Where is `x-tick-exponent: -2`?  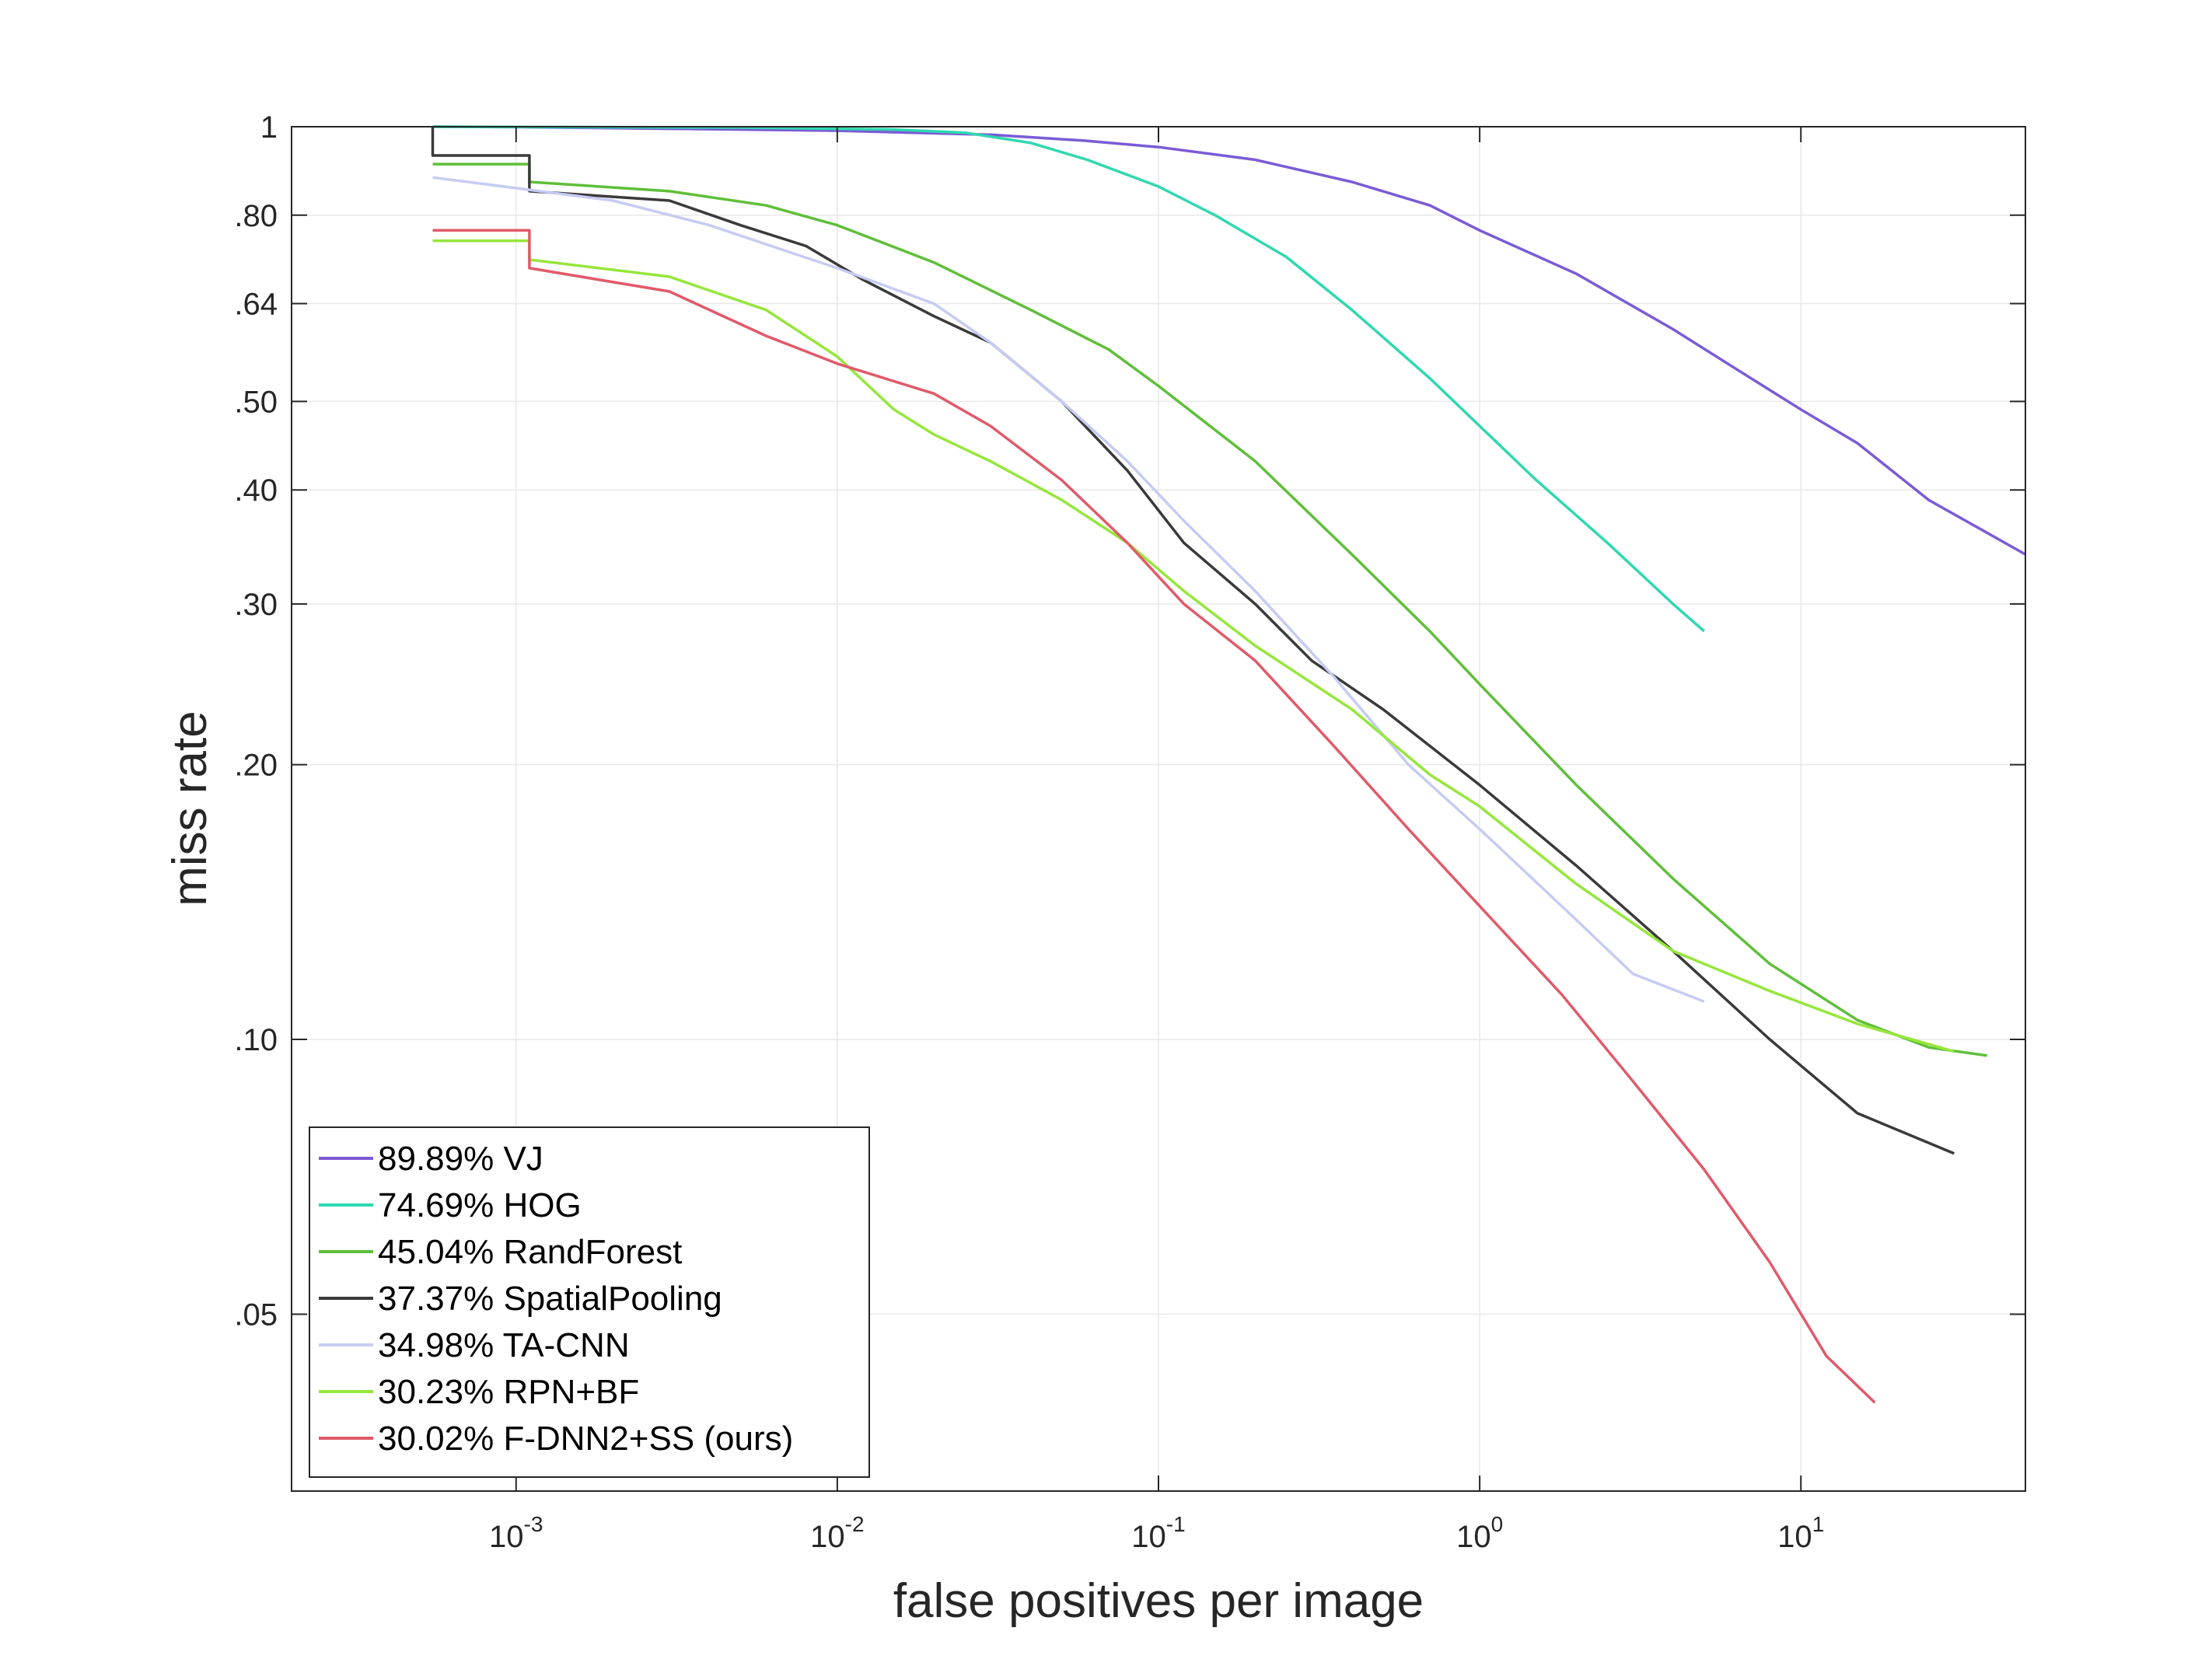
x-tick-exponent: -2 is located at coordinates (855, 1524).